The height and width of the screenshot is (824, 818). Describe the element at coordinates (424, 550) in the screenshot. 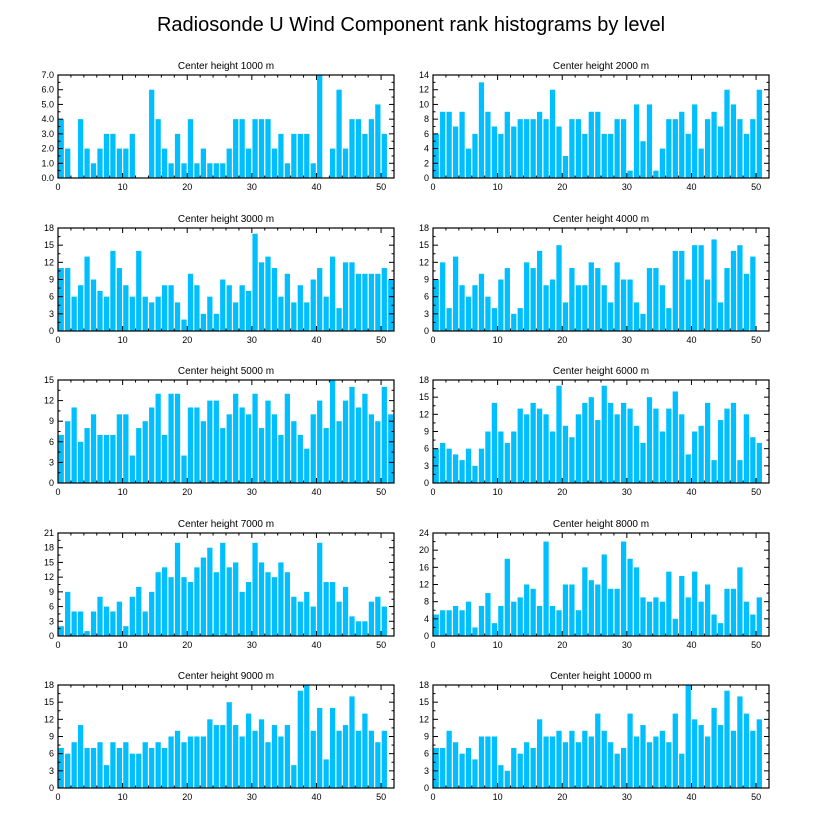

I see `y-tick-label: 20` at that location.